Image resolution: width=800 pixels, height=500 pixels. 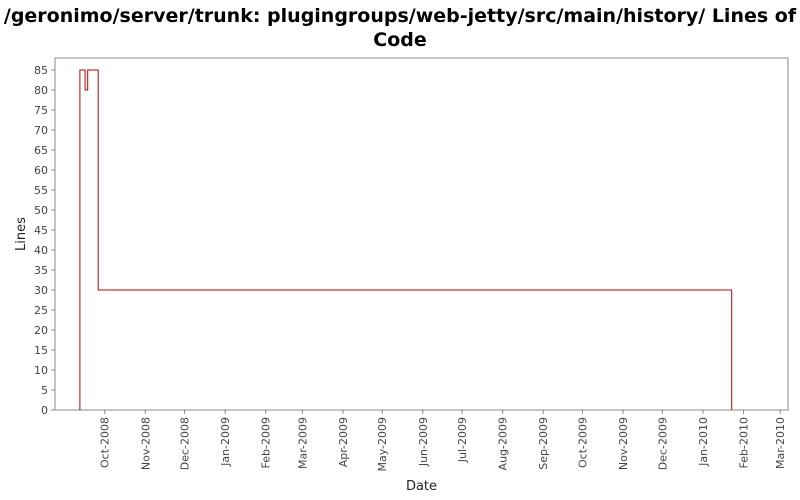 I want to click on y-tick-label: 25, so click(x=41, y=310).